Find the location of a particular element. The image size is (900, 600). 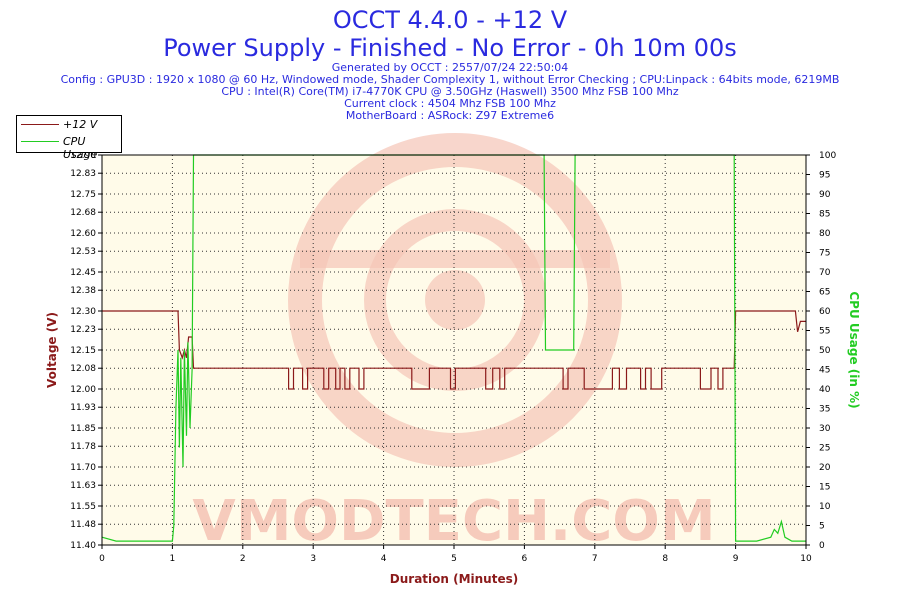

y-left-tick-label: 11.85 is located at coordinates (83, 429).